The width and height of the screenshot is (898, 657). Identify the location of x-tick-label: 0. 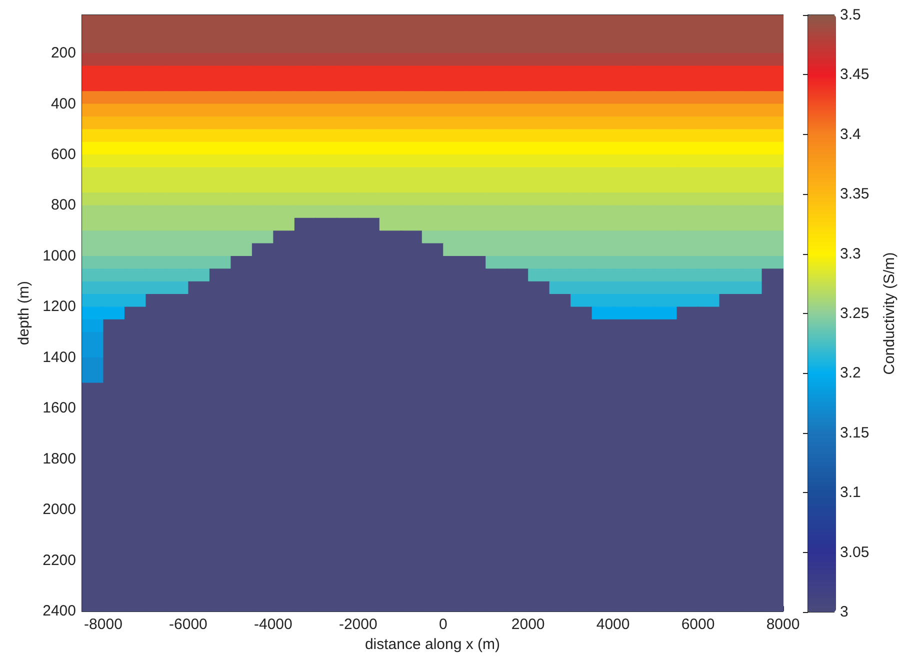
(443, 625).